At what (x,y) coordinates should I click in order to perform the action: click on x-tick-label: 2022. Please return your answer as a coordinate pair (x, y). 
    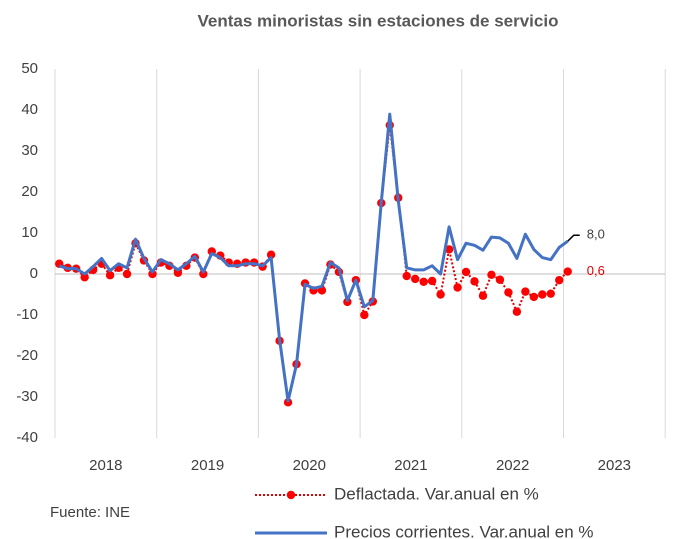
    Looking at the image, I should click on (512, 465).